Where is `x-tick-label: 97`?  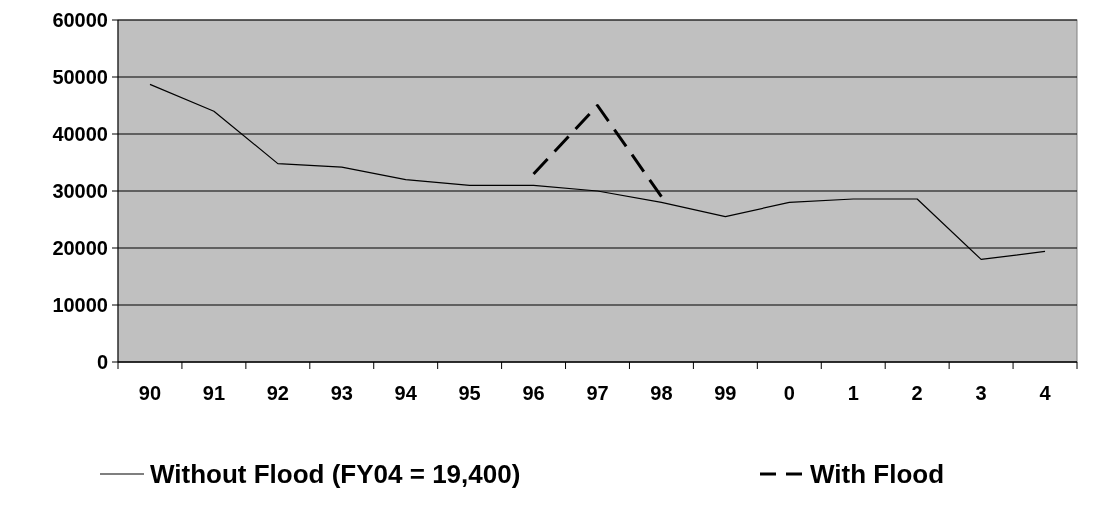 x-tick-label: 97 is located at coordinates (597, 393).